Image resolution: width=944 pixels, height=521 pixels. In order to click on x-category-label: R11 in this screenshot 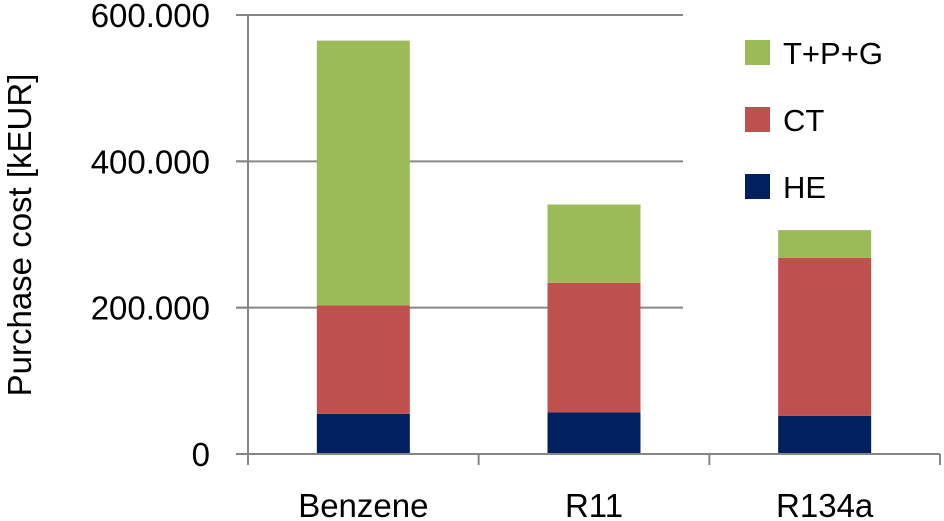, I will do `click(594, 504)`.